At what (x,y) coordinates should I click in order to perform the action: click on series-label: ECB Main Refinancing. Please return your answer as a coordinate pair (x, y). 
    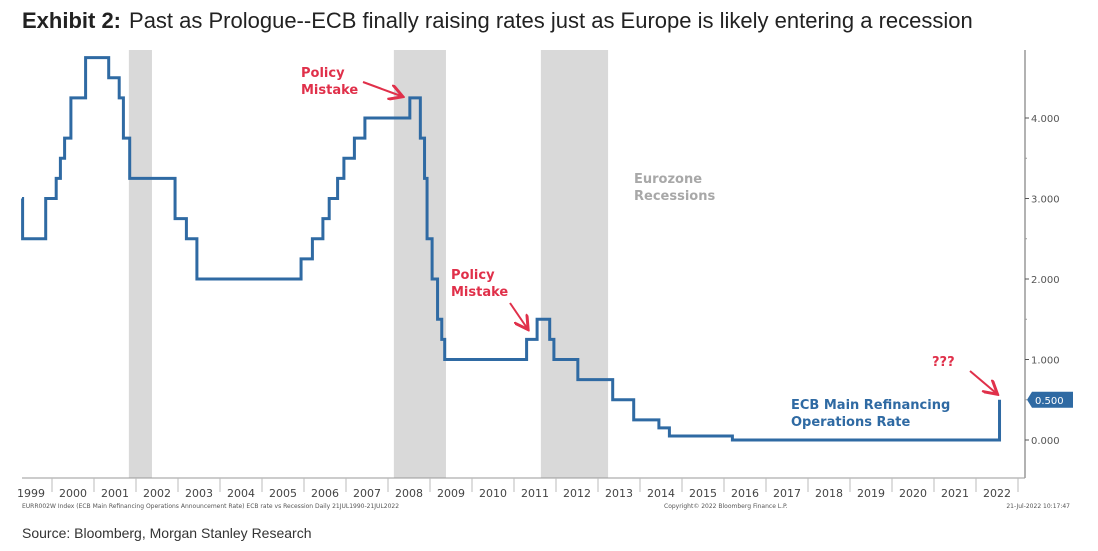
    Looking at the image, I should click on (870, 405).